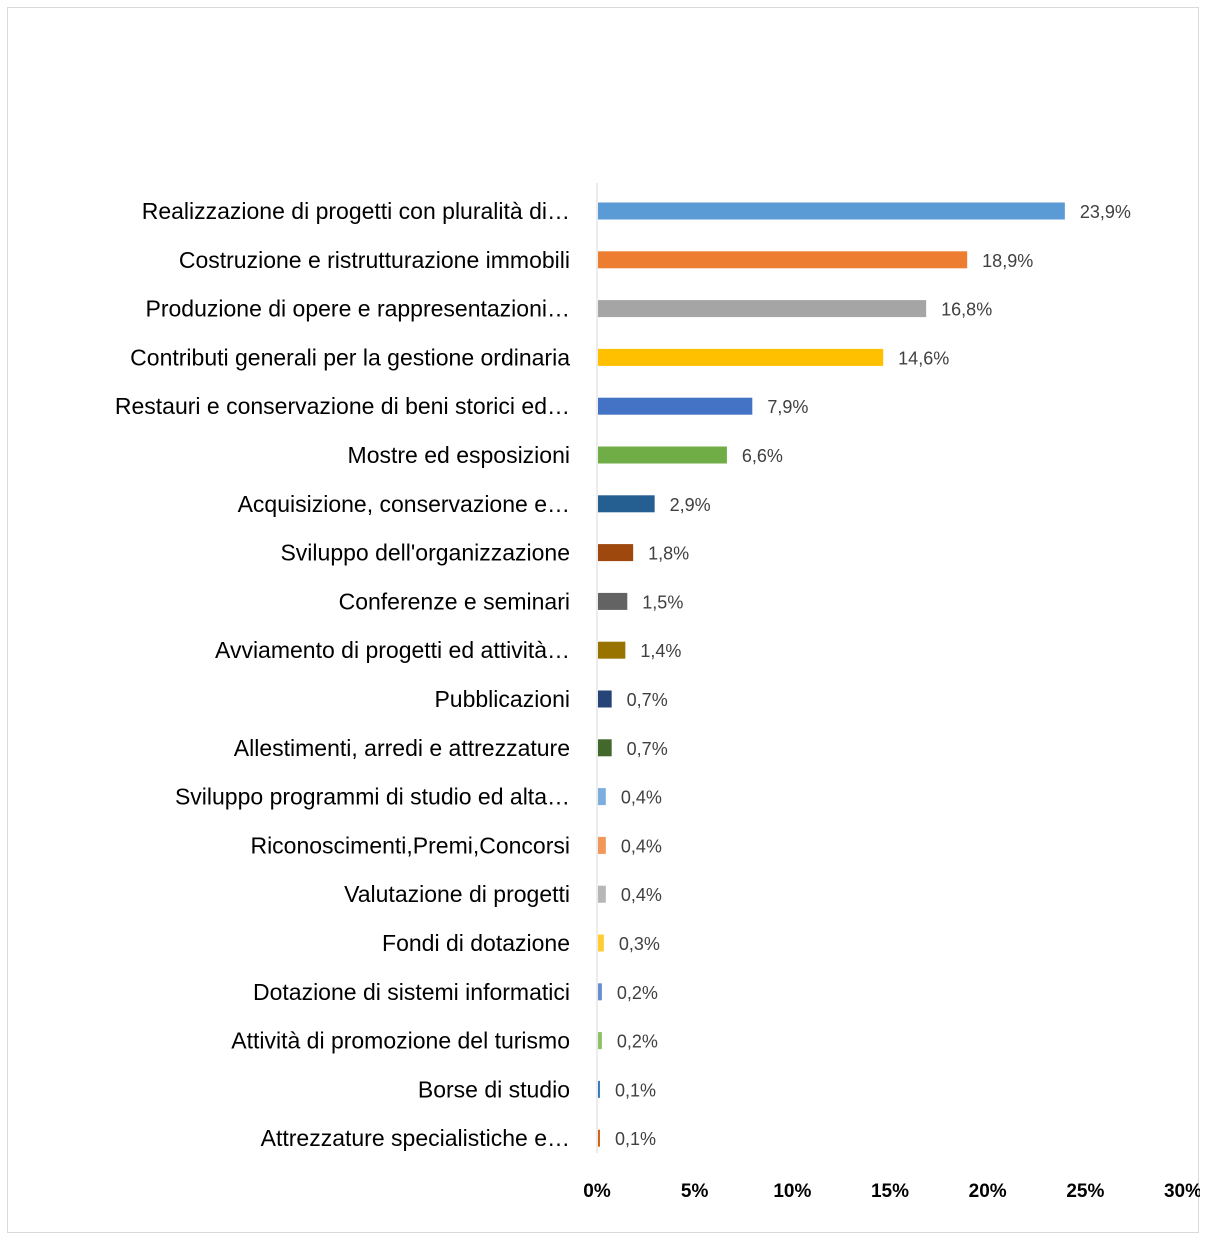  I want to click on data-label: 14,6%, so click(923, 358).